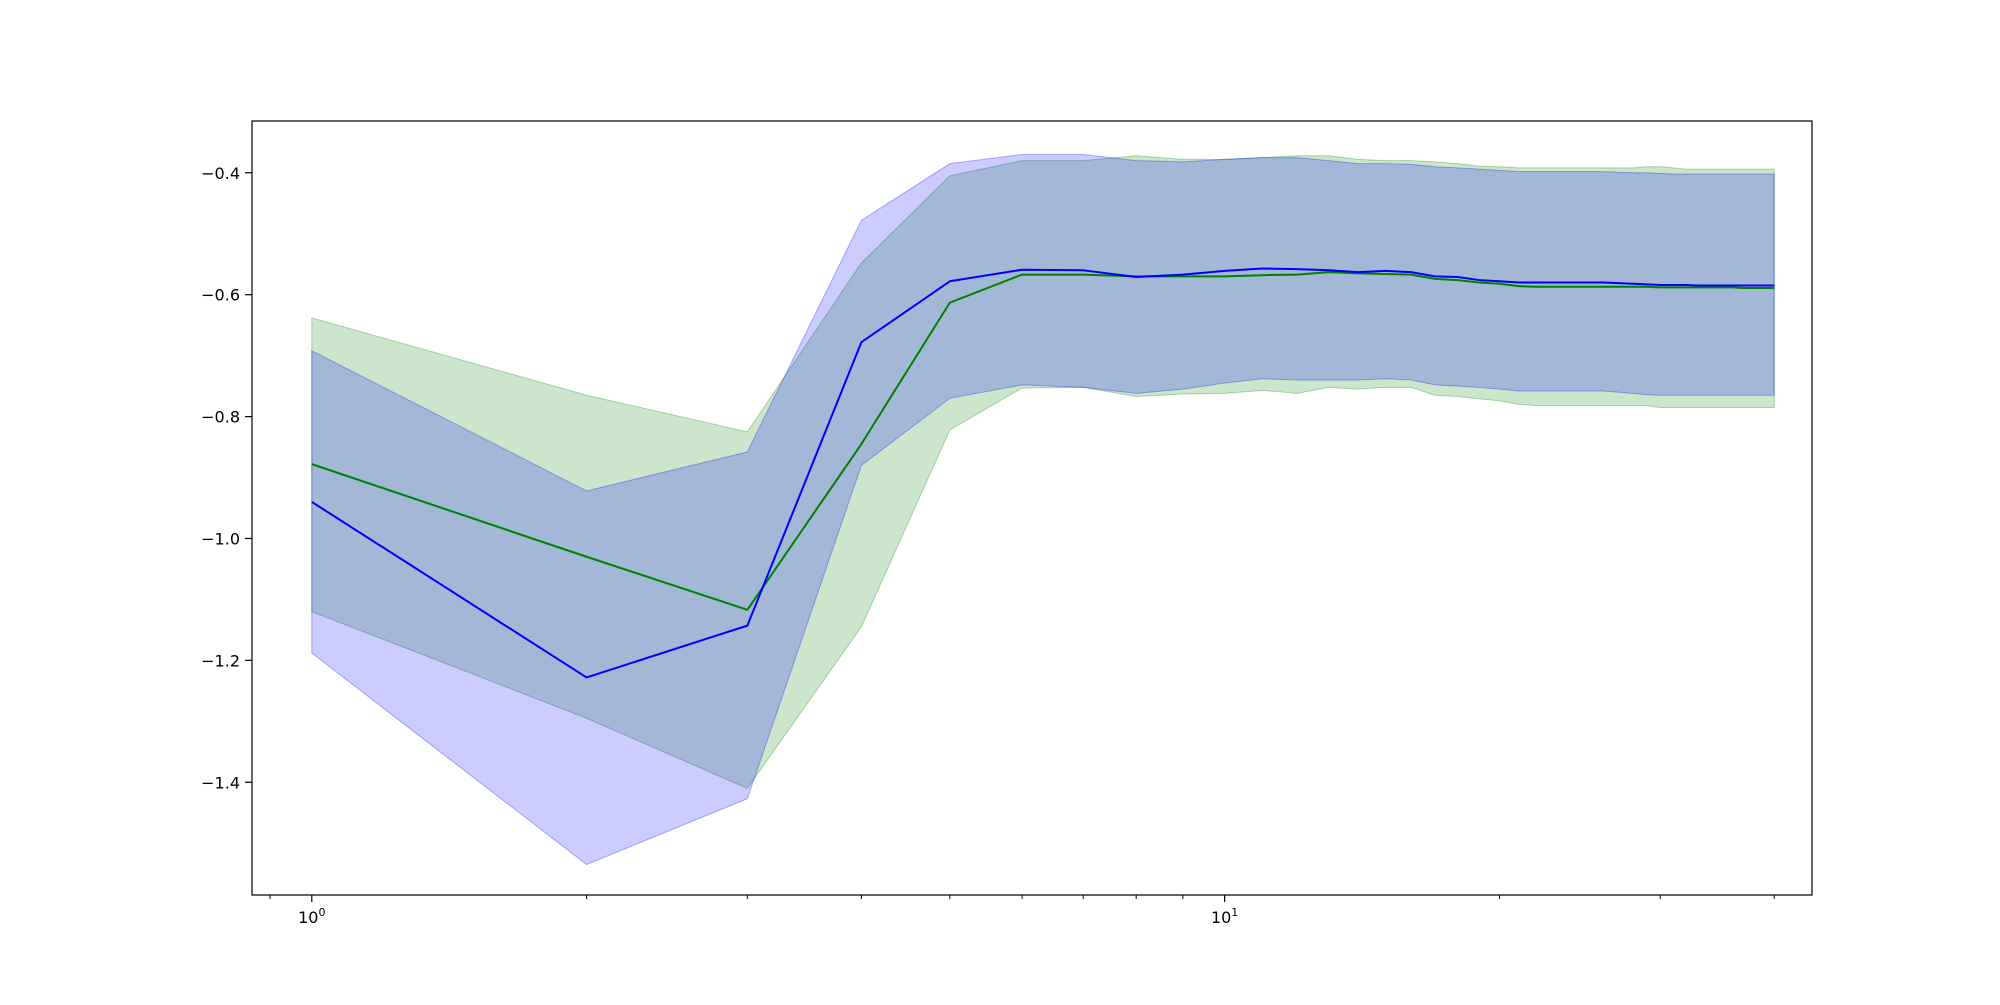 This screenshot has width=2000, height=1005. What do you see at coordinates (226, 478) in the screenshot?
I see `y-axis: −0.4 −0.6 −0.8 −1.0 −1.2 −1.4` at bounding box center [226, 478].